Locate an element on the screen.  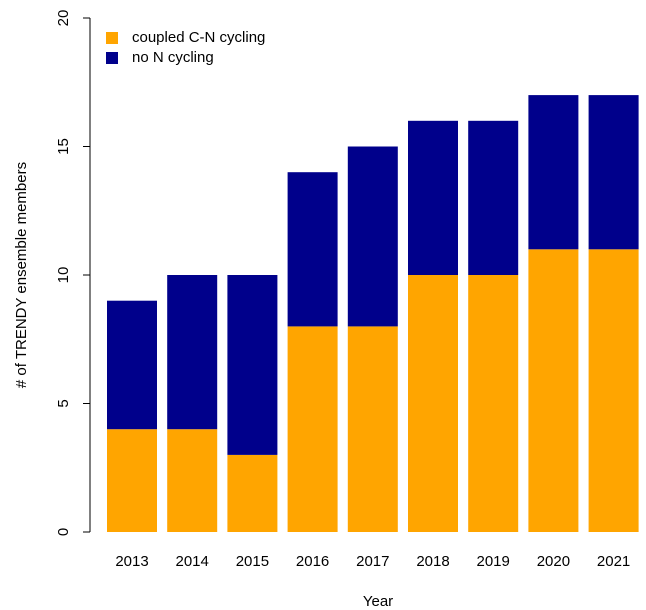
y-tick-label: 5 is located at coordinates (63, 403).